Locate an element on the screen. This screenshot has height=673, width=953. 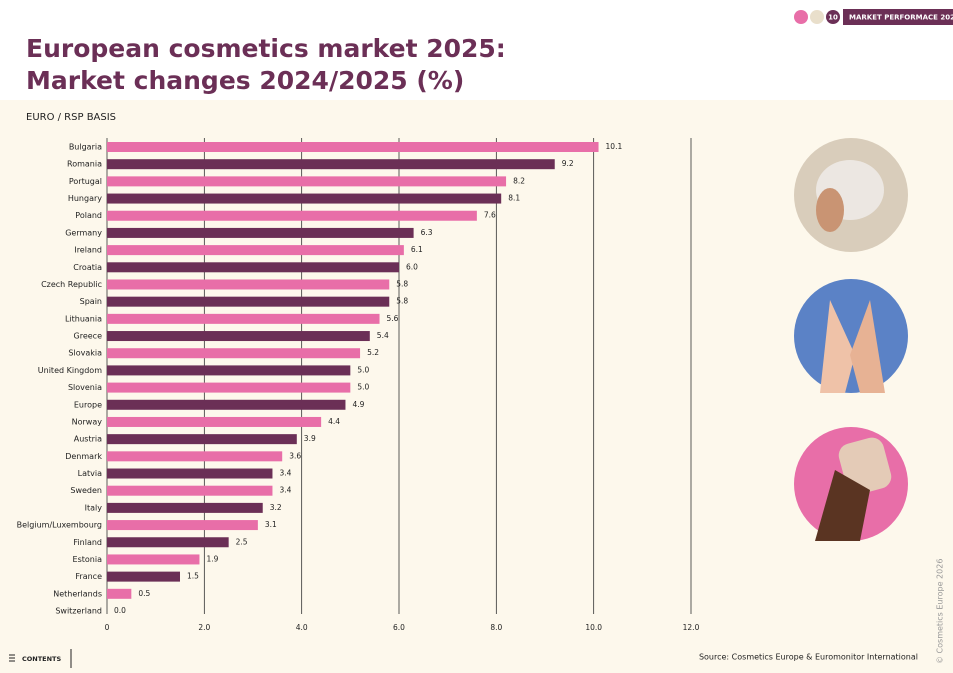
section-label: MARKET PERFORMACE 2025 is located at coordinates (901, 18).